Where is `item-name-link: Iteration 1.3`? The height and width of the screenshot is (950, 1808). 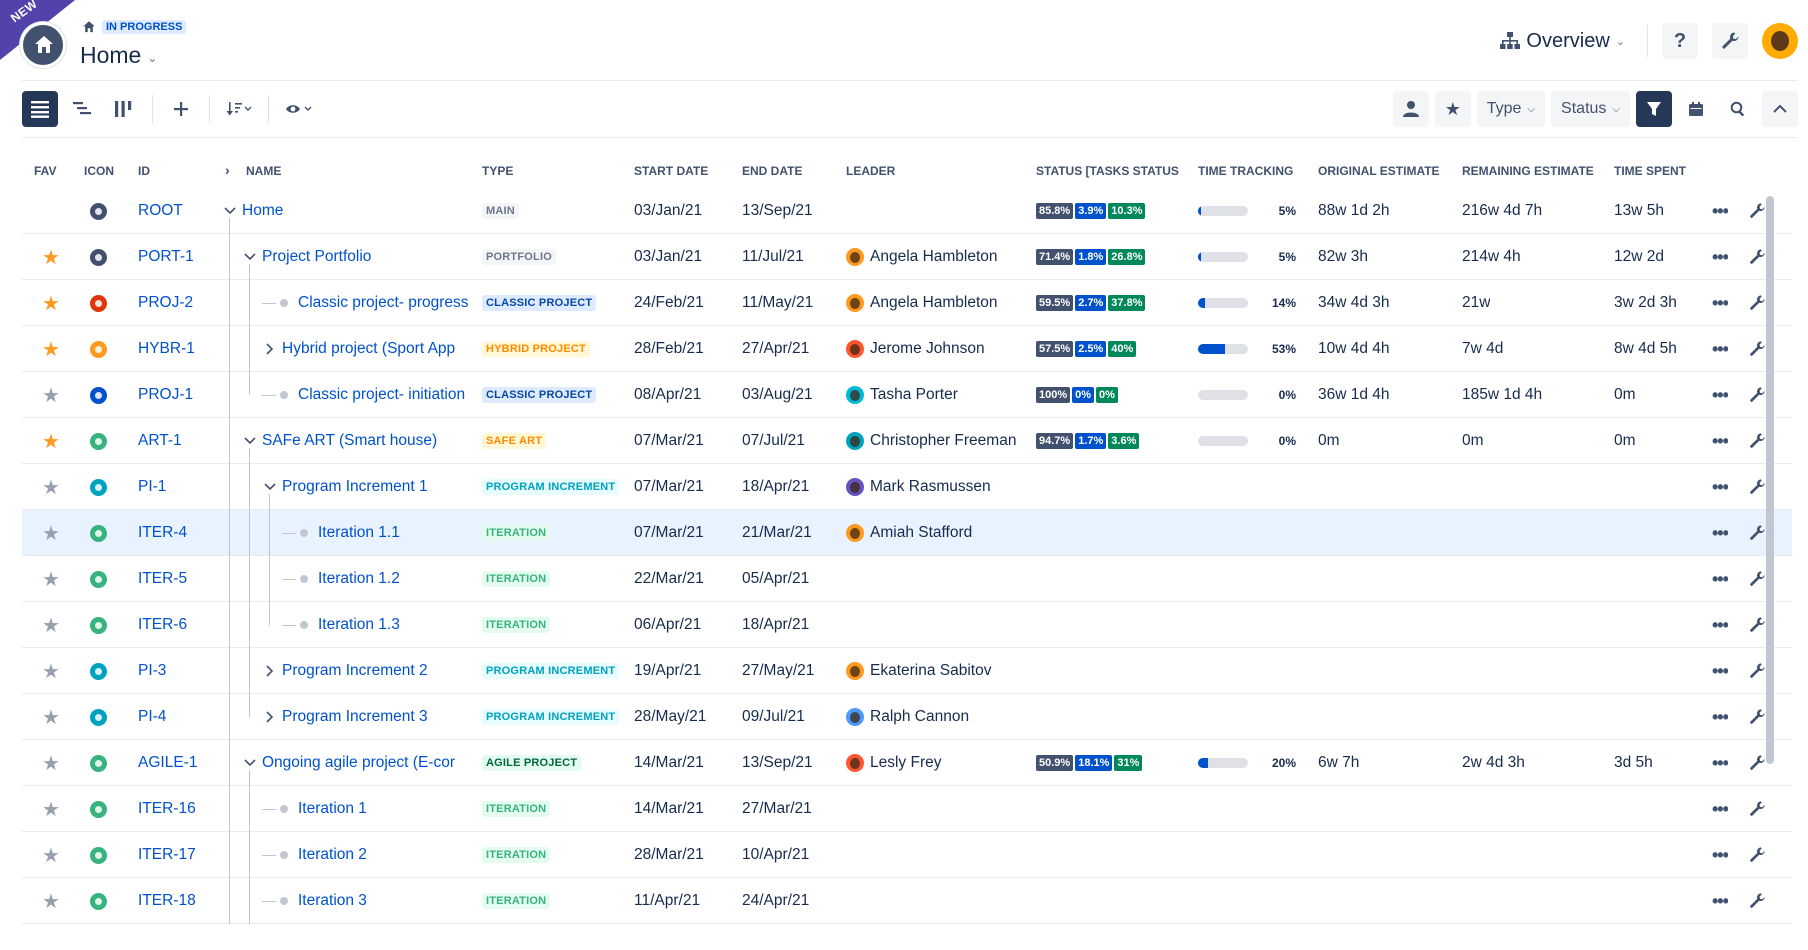 item-name-link: Iteration 1.3 is located at coordinates (359, 624).